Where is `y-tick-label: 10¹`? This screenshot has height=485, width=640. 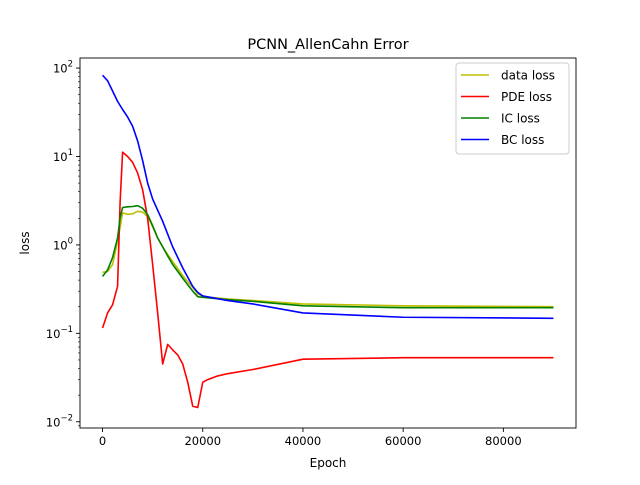
y-tick-label: 10¹ is located at coordinates (63, 156).